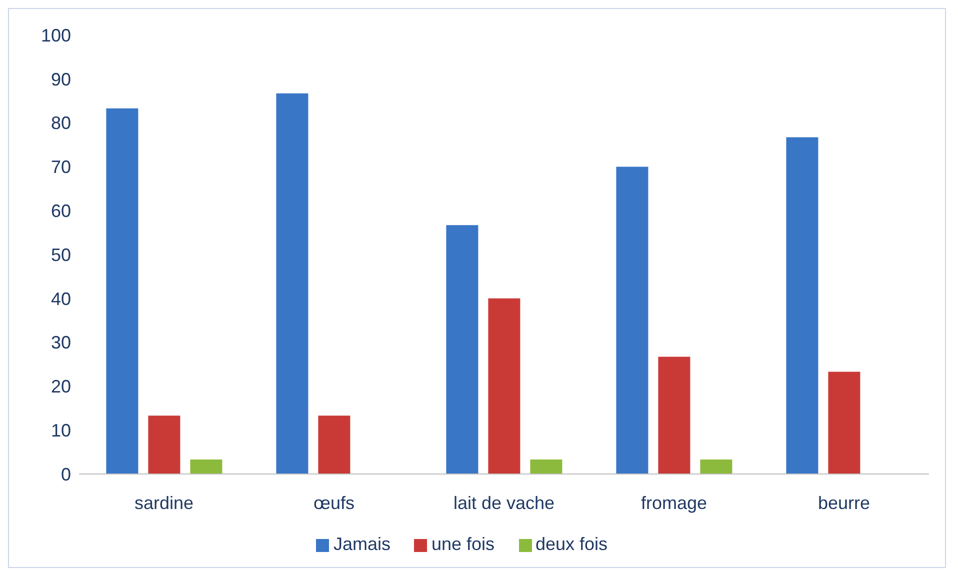  Describe the element at coordinates (60, 342) in the screenshot. I see `y-tick-label: 30` at that location.